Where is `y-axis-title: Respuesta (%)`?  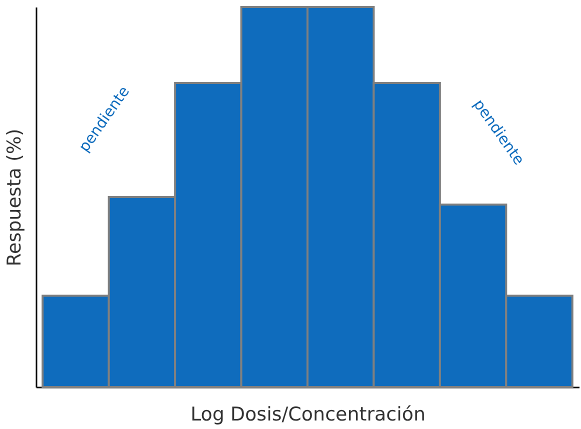
y-axis-title: Respuesta (%) is located at coordinates (15, 197).